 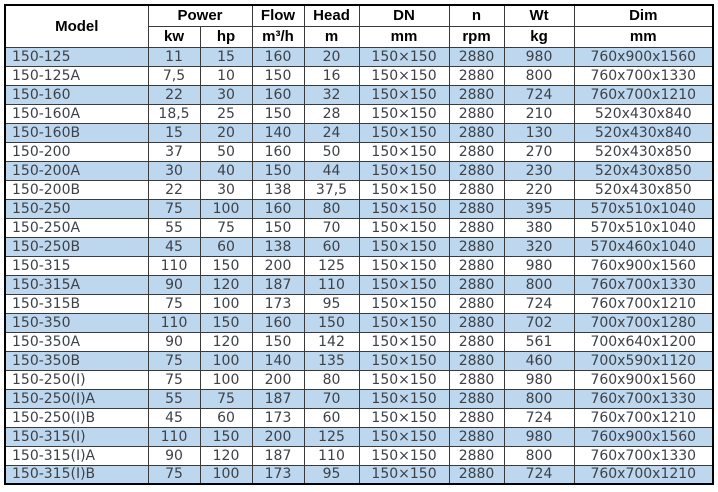 What do you see at coordinates (643, 132) in the screenshot?
I see `cell-dim: 520x430x840` at bounding box center [643, 132].